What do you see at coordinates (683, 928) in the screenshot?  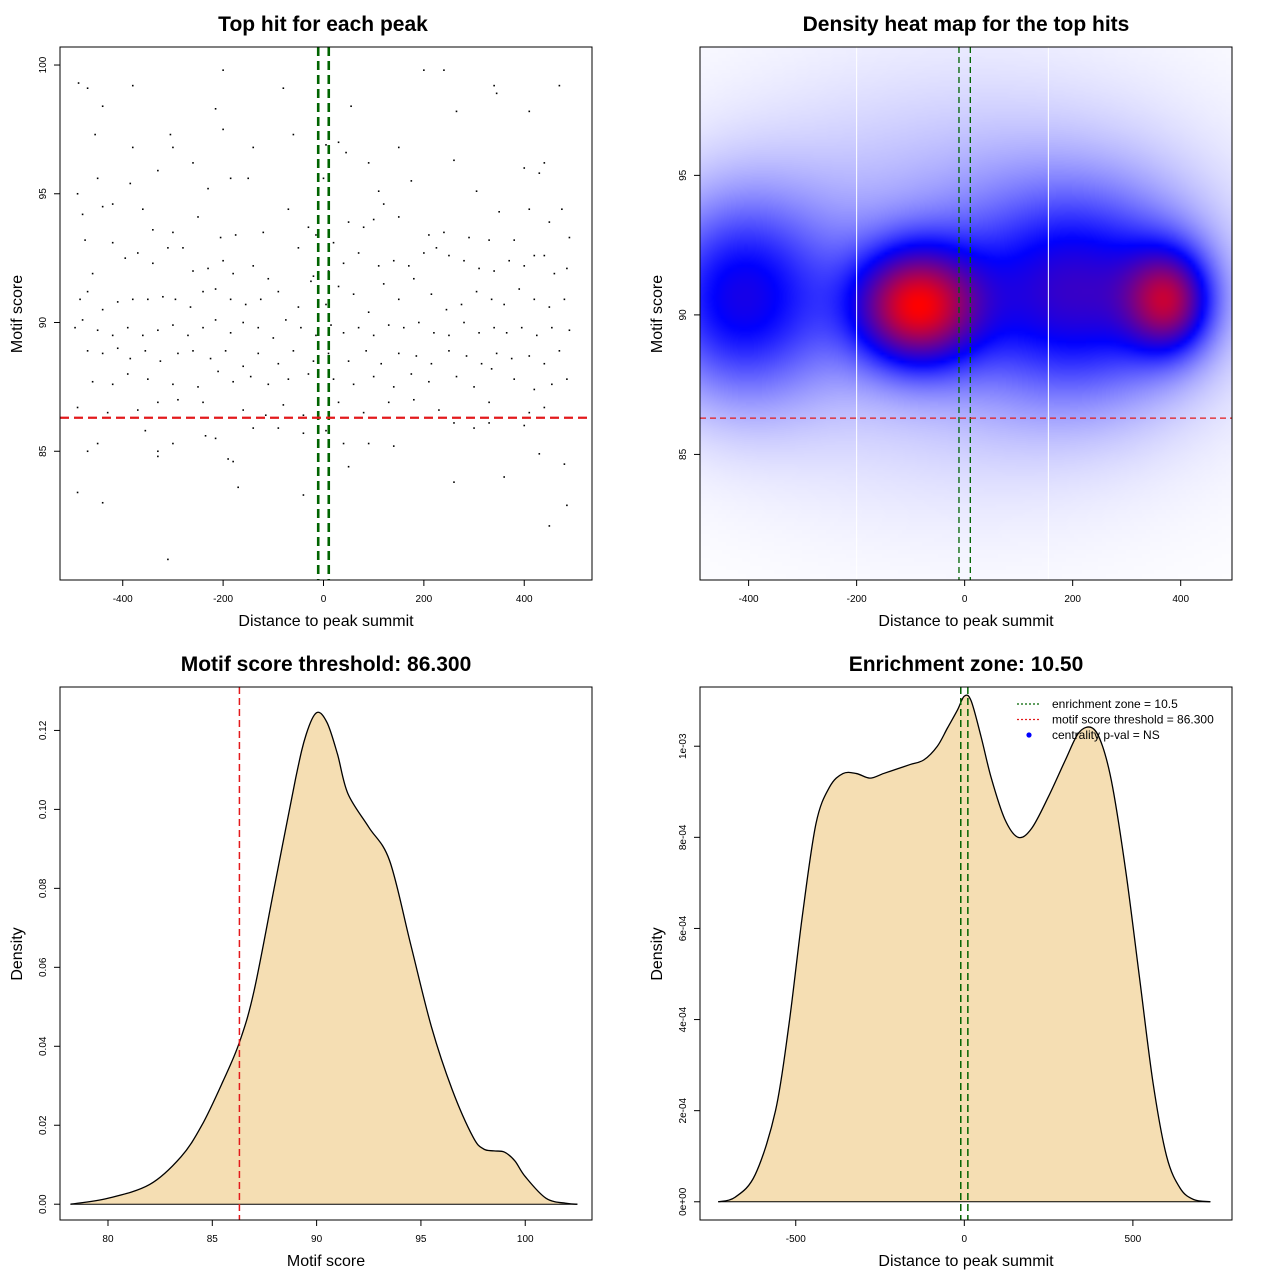 I see `y-tick-label: 6e-04` at bounding box center [683, 928].